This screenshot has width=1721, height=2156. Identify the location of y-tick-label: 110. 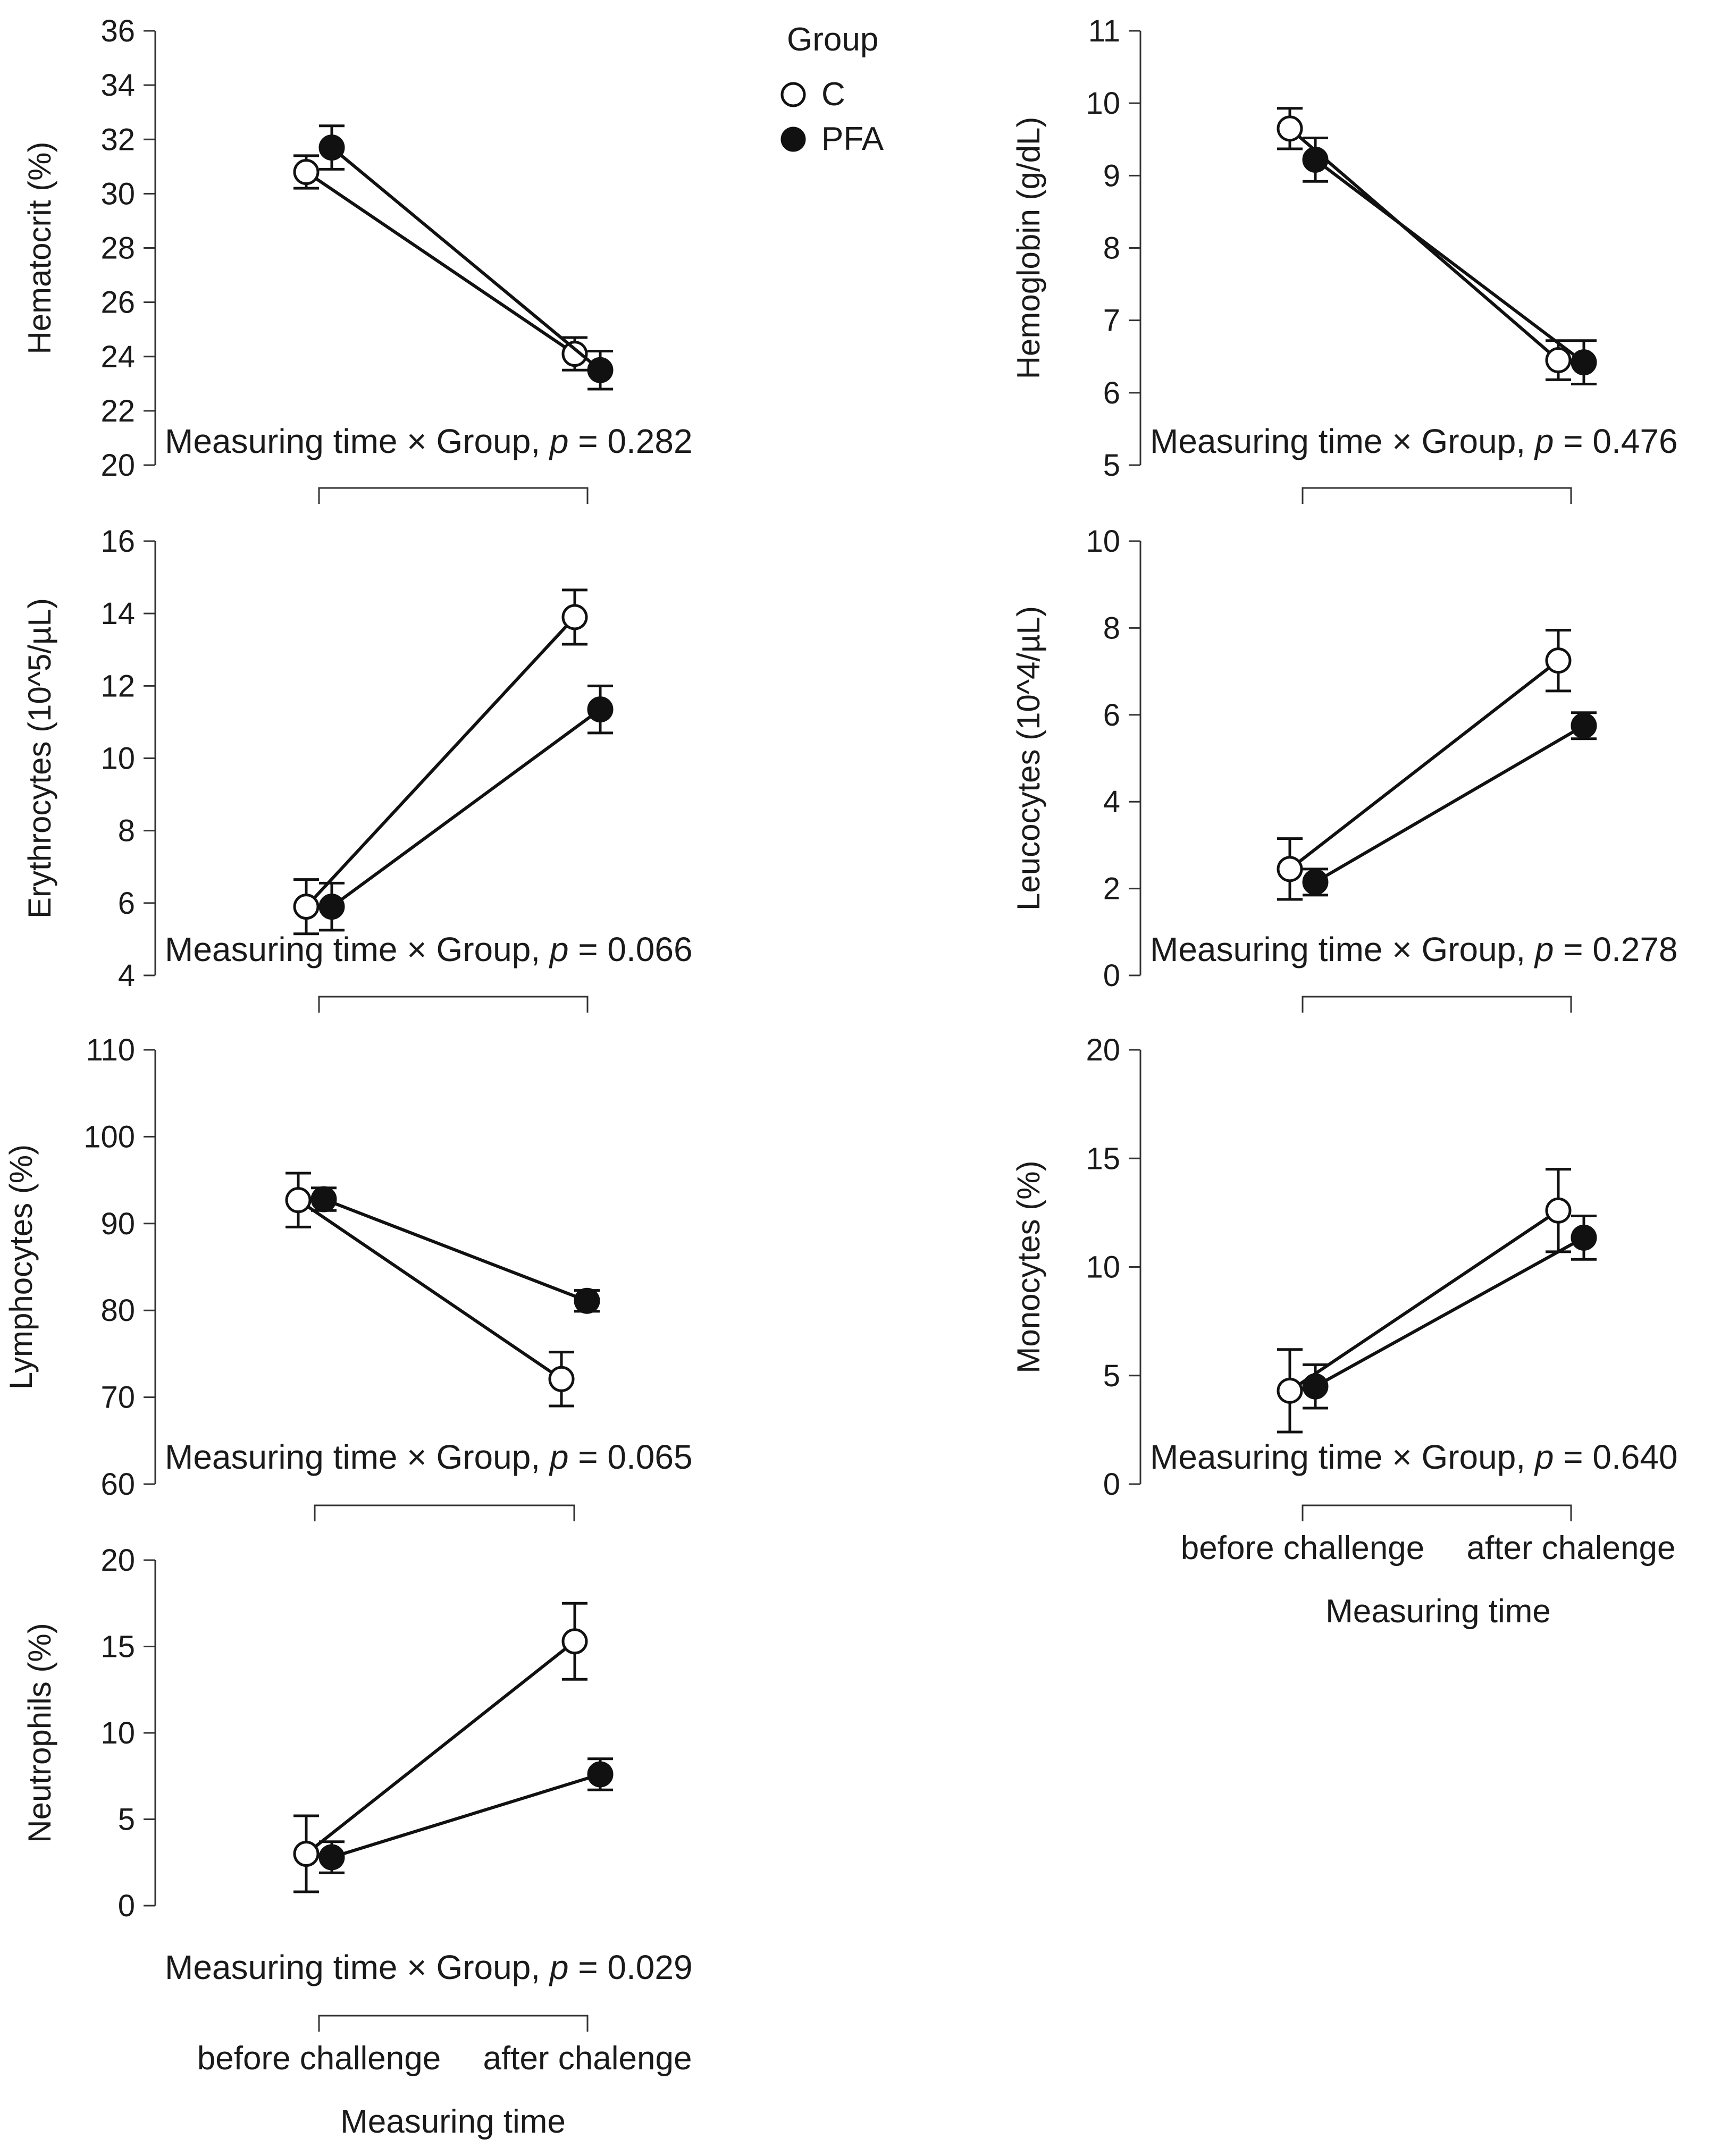
(110, 1050).